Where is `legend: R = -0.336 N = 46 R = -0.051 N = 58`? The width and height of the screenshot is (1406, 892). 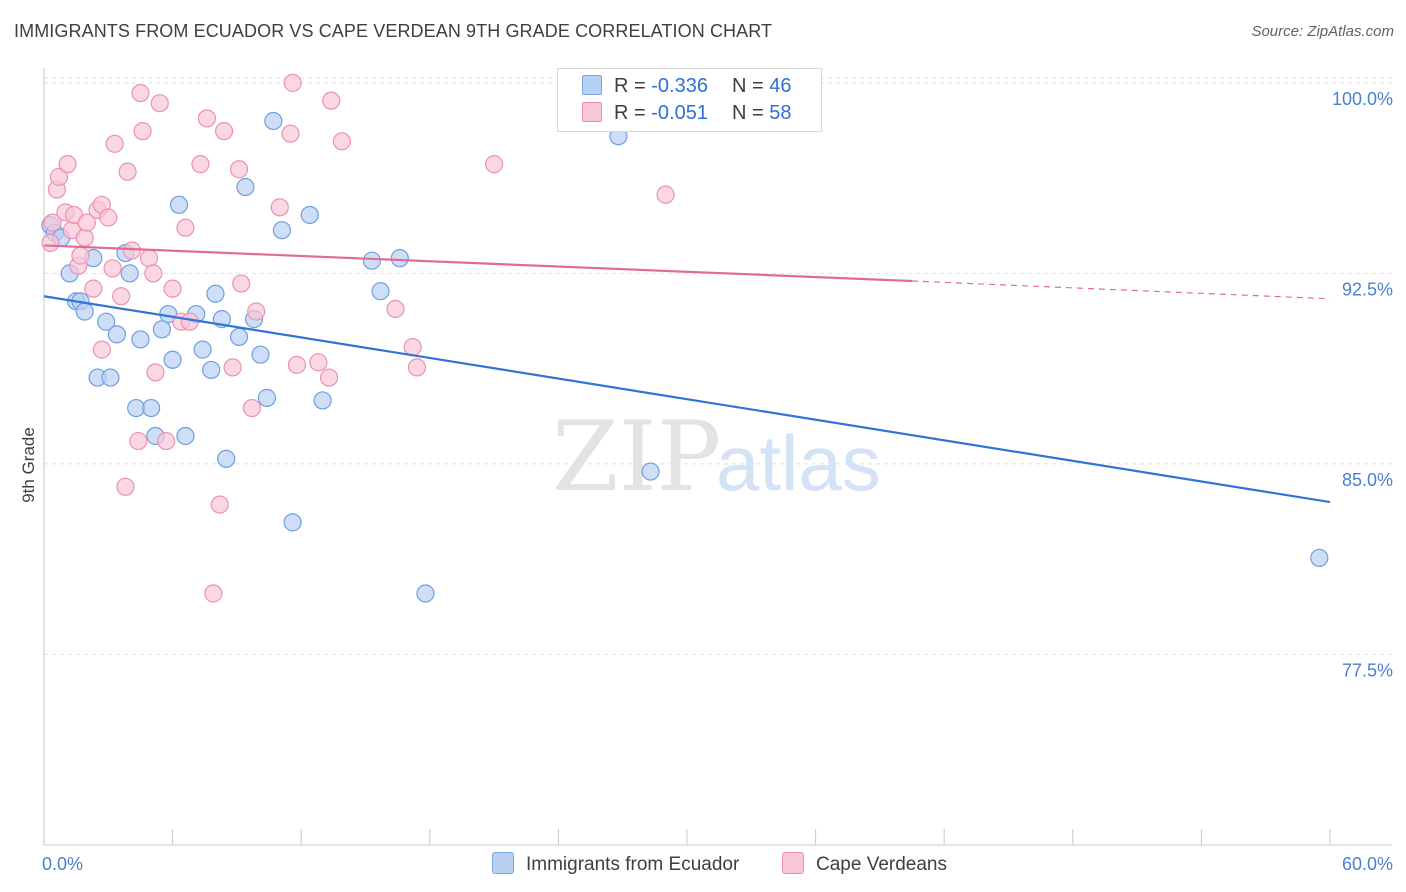 legend: R = -0.336 N = 46 R = -0.051 N = 58 is located at coordinates (689, 100).